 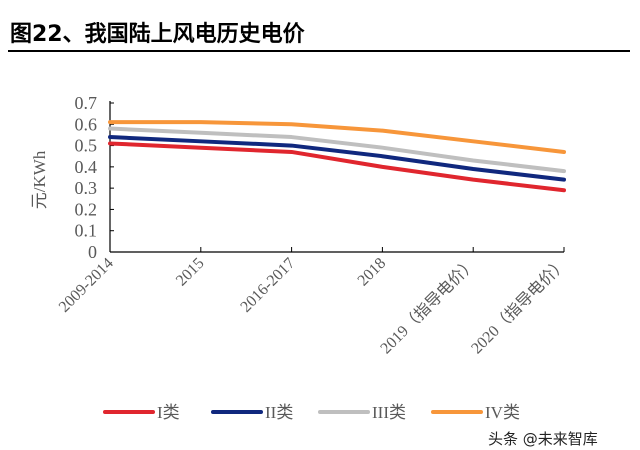 I want to click on watermark: 头条 @未来智库, so click(x=543, y=439).